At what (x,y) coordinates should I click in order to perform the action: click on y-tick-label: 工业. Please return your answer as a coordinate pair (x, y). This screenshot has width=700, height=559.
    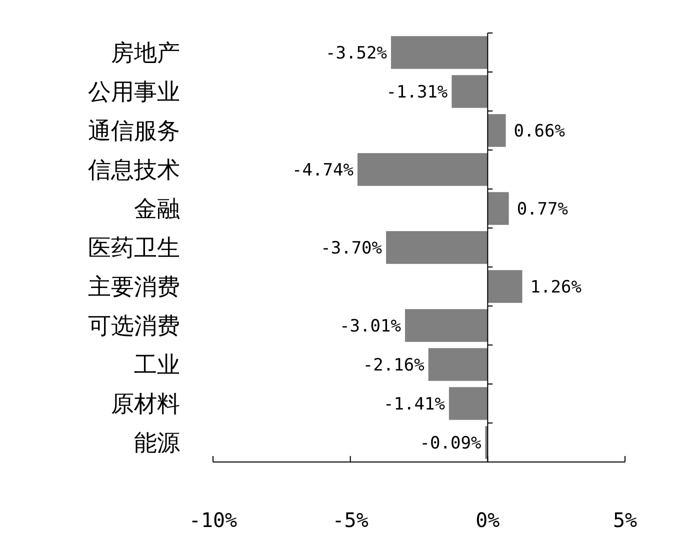
    Looking at the image, I should click on (157, 365).